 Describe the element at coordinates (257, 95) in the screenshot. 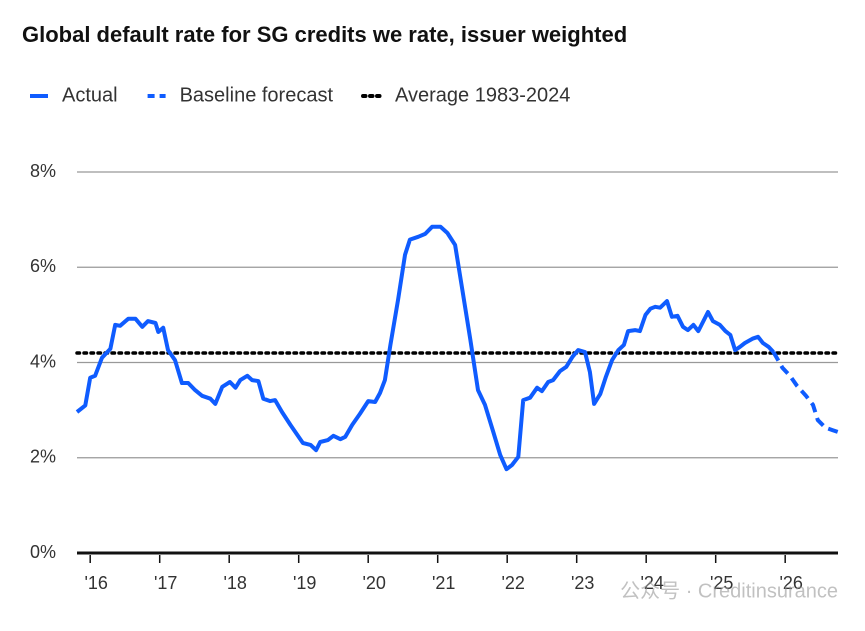

I see `legend-label: Baseline forecast` at that location.